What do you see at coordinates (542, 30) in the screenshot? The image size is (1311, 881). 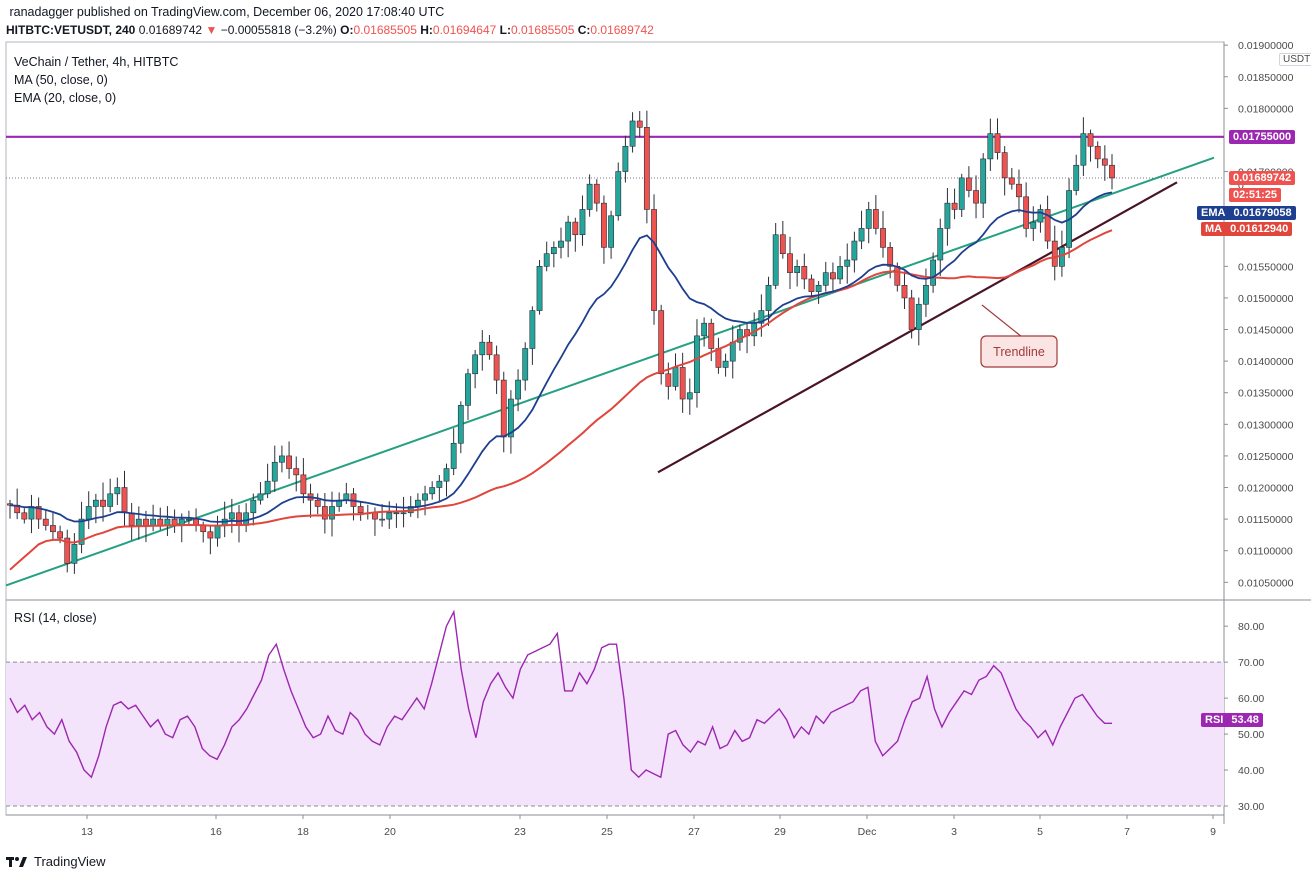 I see `low-value: 0.01685505` at bounding box center [542, 30].